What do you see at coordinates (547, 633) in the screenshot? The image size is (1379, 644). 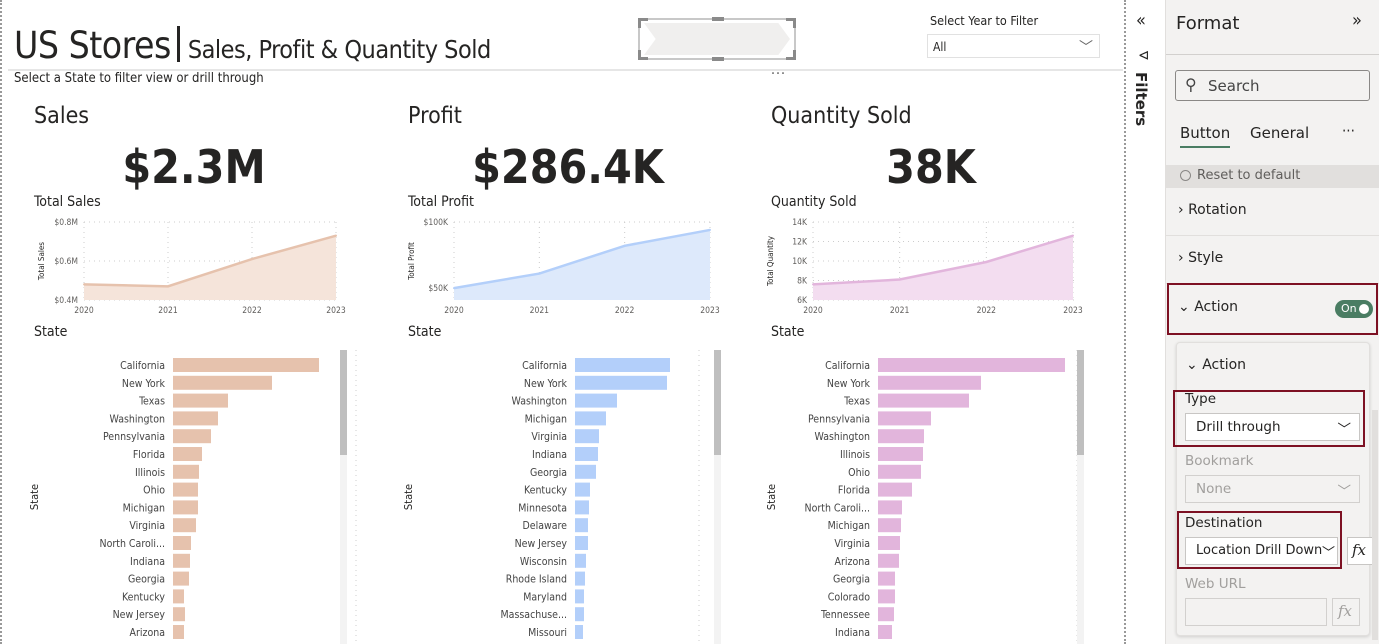 I see `state-label: Missouri` at bounding box center [547, 633].